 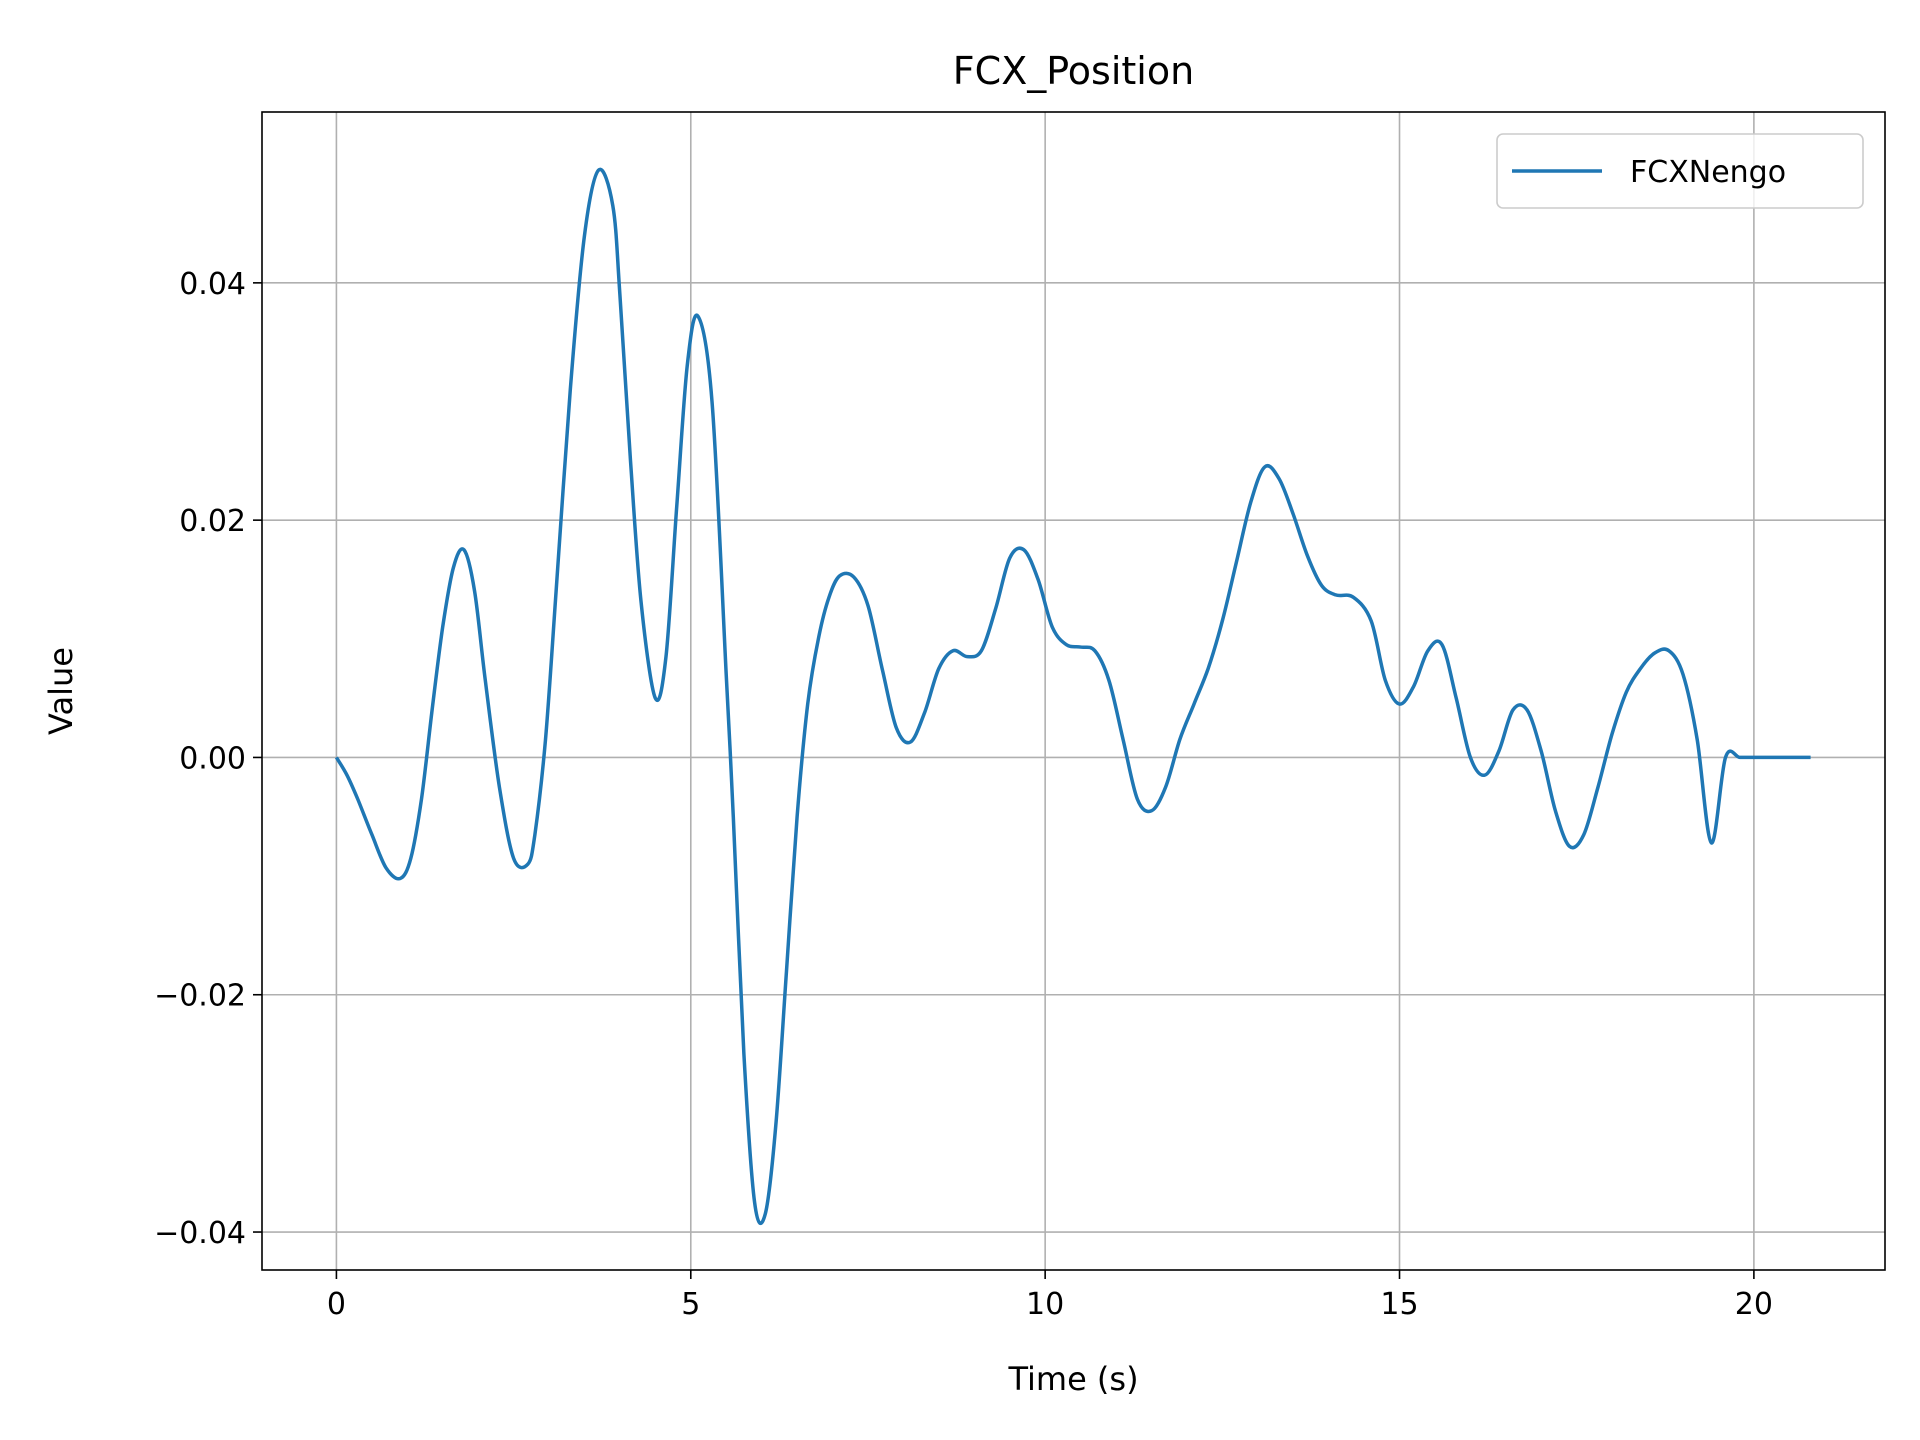 What do you see at coordinates (1708, 172) in the screenshot?
I see `legend-entry-fcxnengo: FCXNengo` at bounding box center [1708, 172].